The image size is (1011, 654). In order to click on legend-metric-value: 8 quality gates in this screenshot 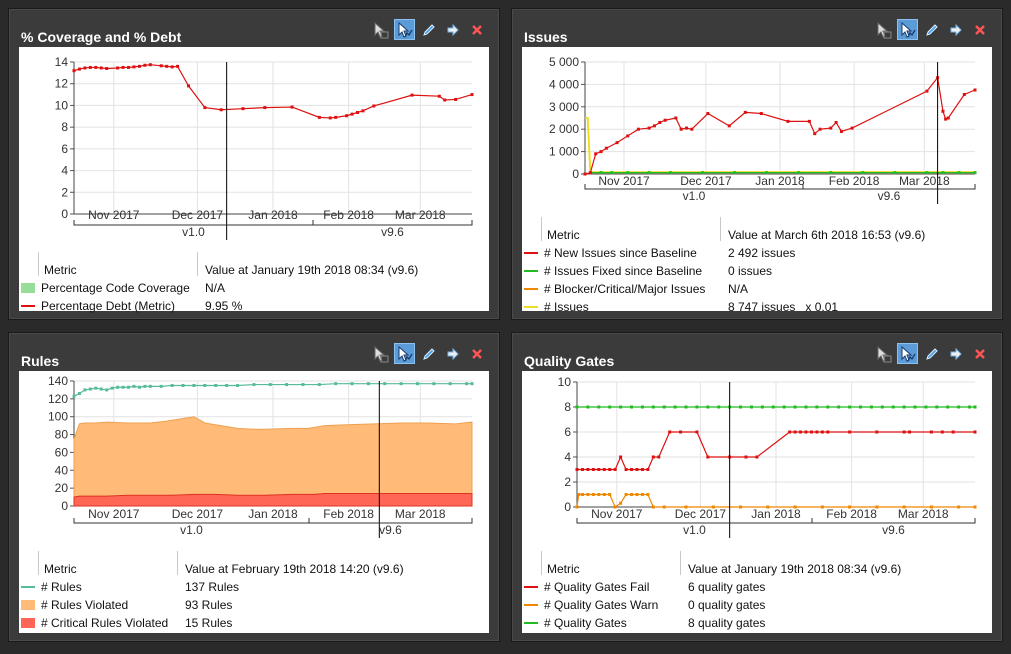, I will do `click(727, 623)`.